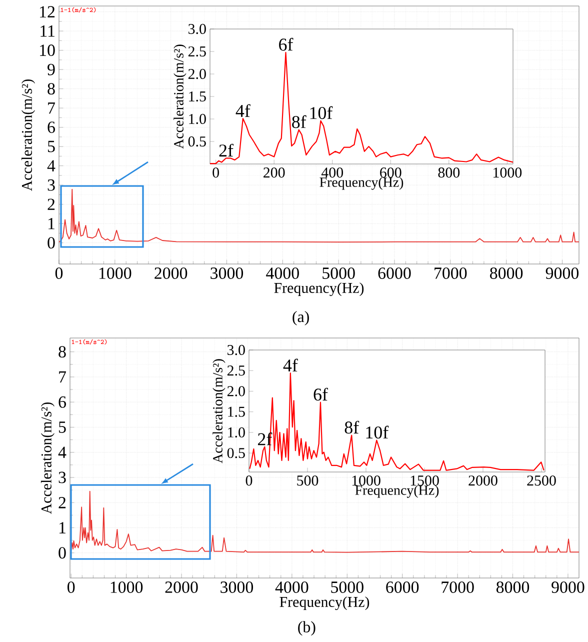  What do you see at coordinates (391, 173) in the screenshot?
I see `x-tick-label: 600` at bounding box center [391, 173].